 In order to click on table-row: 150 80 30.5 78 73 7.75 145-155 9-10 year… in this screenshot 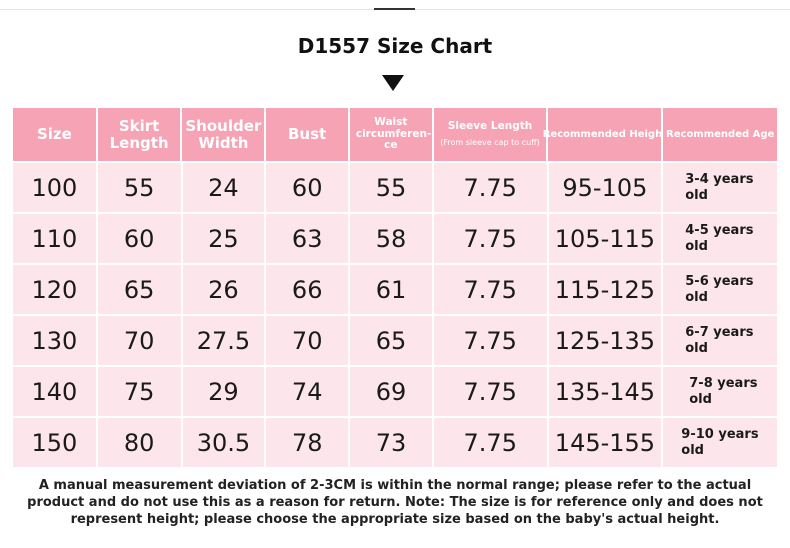, I will do `click(395, 442)`.